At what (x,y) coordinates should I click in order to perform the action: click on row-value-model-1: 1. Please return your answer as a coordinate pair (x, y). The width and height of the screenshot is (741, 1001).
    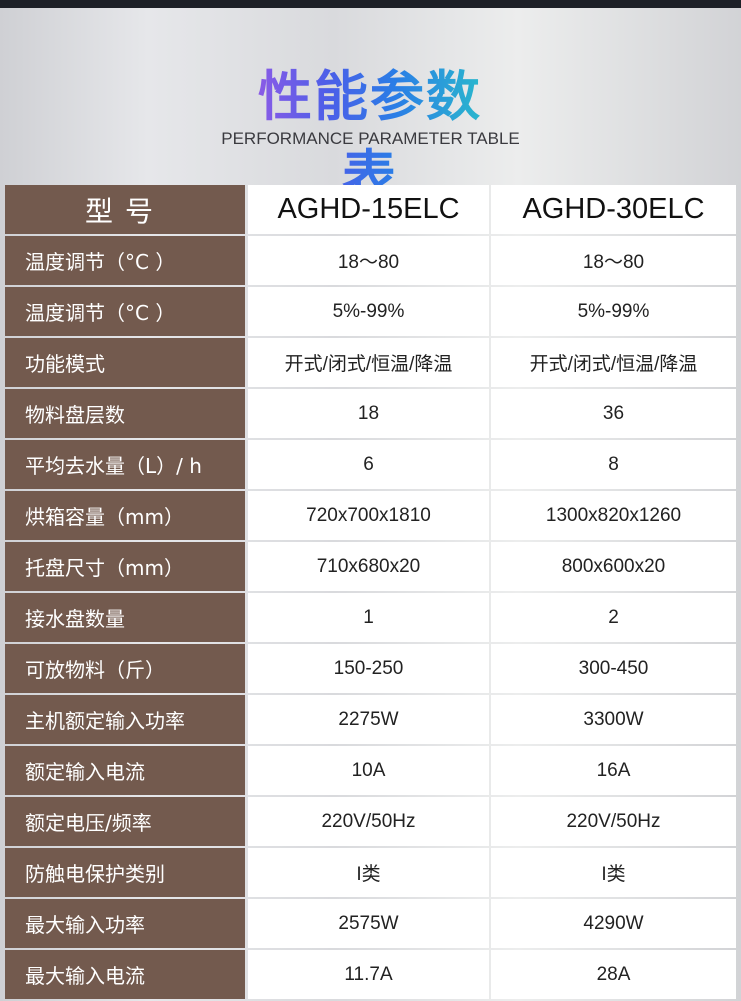
    Looking at the image, I should click on (368, 617).